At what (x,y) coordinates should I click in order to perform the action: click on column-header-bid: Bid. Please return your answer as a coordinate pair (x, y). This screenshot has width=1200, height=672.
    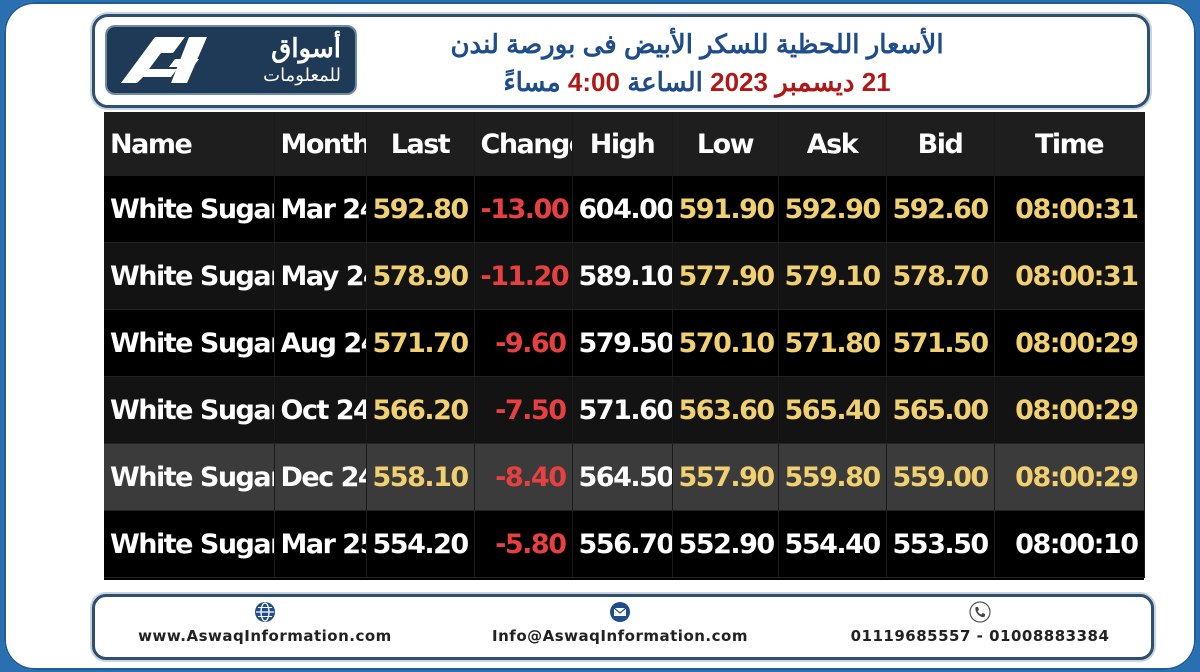
    Looking at the image, I should click on (940, 144).